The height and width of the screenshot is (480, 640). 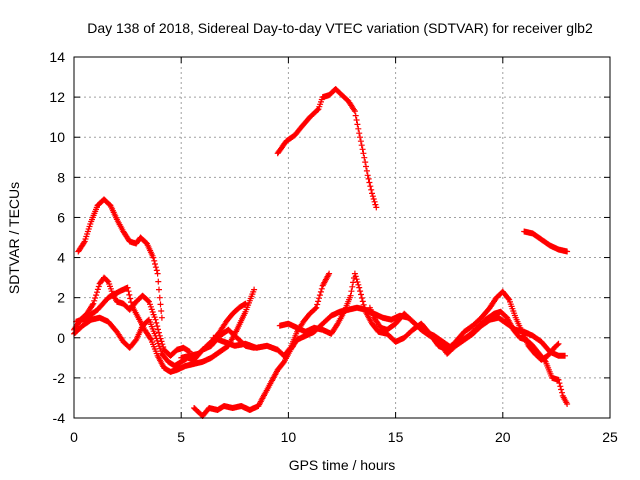 What do you see at coordinates (181, 437) in the screenshot?
I see `x-tick-label: 5` at bounding box center [181, 437].